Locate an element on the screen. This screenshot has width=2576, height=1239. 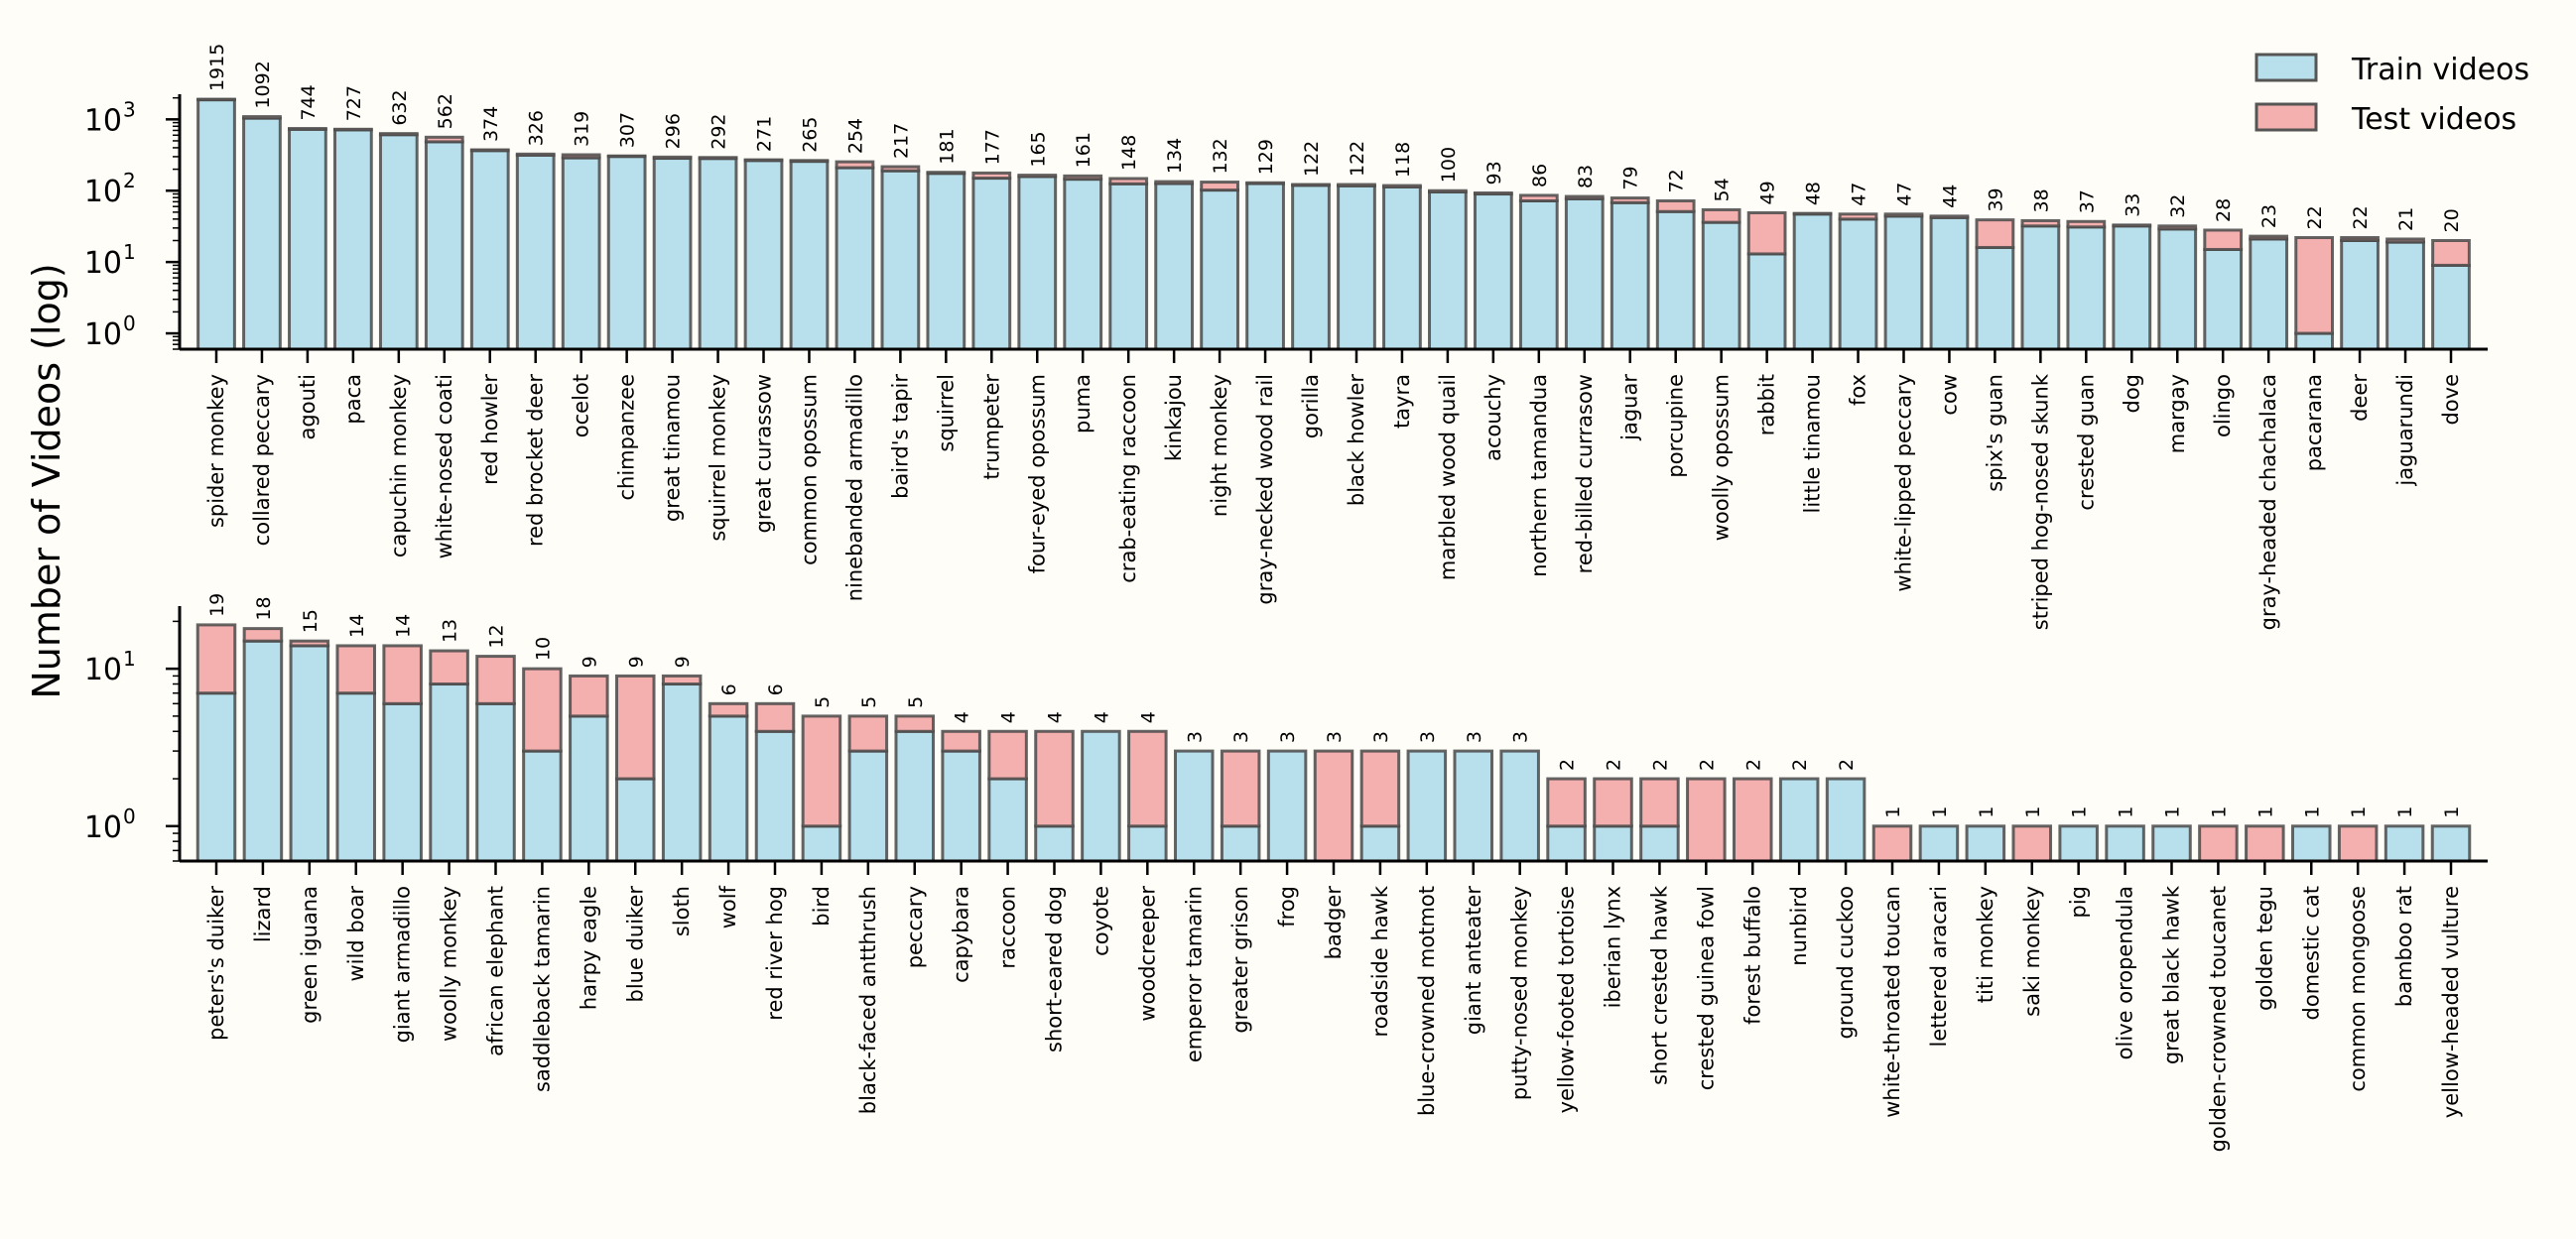
legend-swatch-test is located at coordinates (2286, 117).